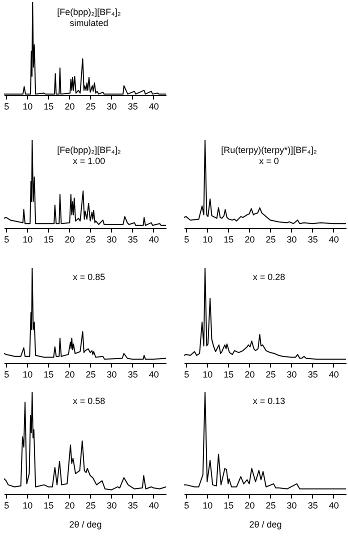  What do you see at coordinates (269, 277) in the screenshot?
I see `chart-title: x = 0.28` at bounding box center [269, 277].